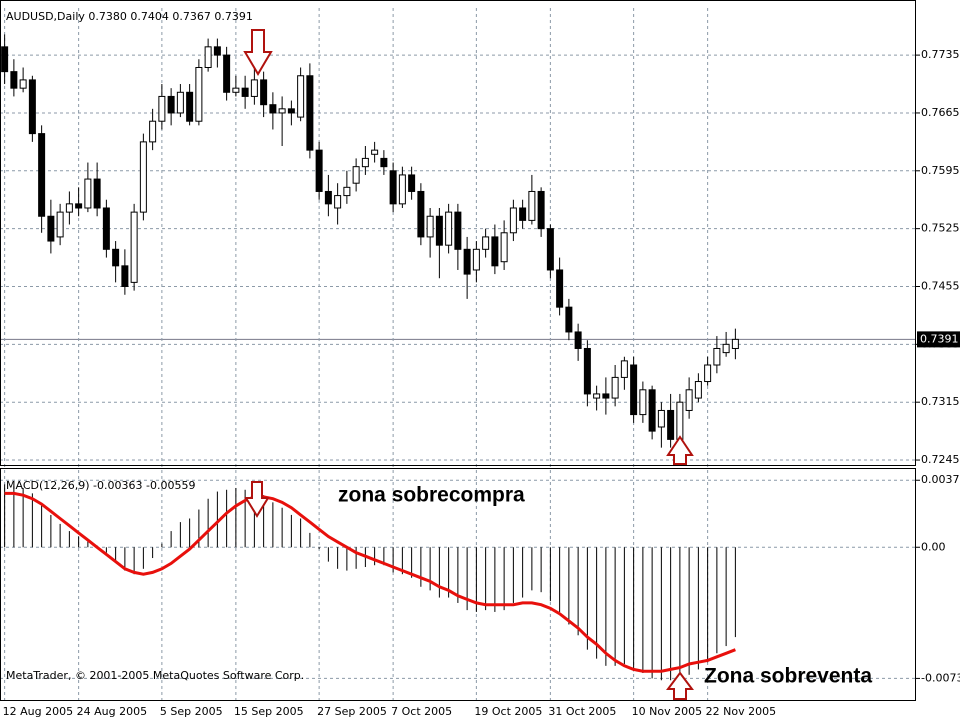  What do you see at coordinates (940, 479) in the screenshot?
I see `y-tick-label: 0.00373` at bounding box center [940, 479].